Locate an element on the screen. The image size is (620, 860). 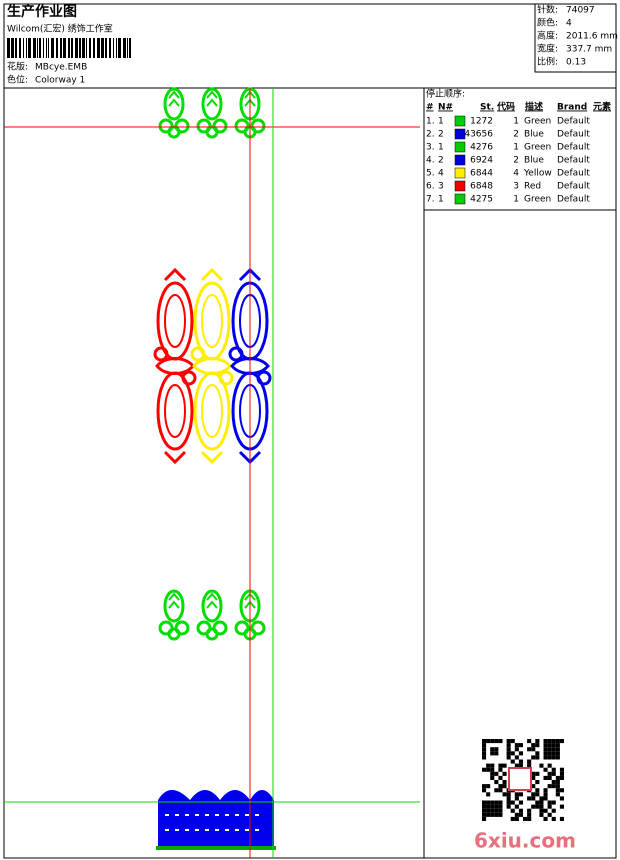
band-edge is located at coordinates (216, 848).